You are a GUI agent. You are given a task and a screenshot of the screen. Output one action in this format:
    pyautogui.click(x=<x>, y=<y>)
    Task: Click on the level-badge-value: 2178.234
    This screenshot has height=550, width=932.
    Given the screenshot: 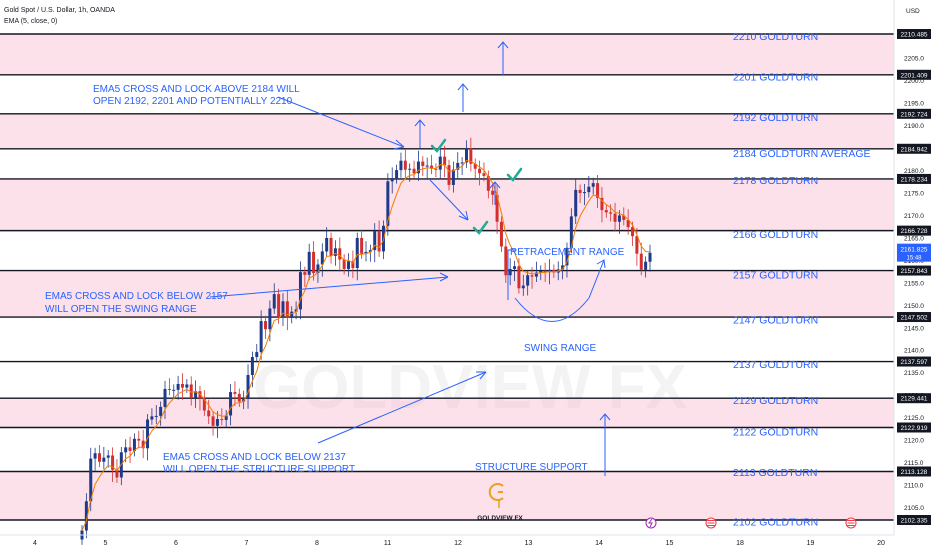 What is the action you would take?
    pyautogui.click(x=913, y=179)
    